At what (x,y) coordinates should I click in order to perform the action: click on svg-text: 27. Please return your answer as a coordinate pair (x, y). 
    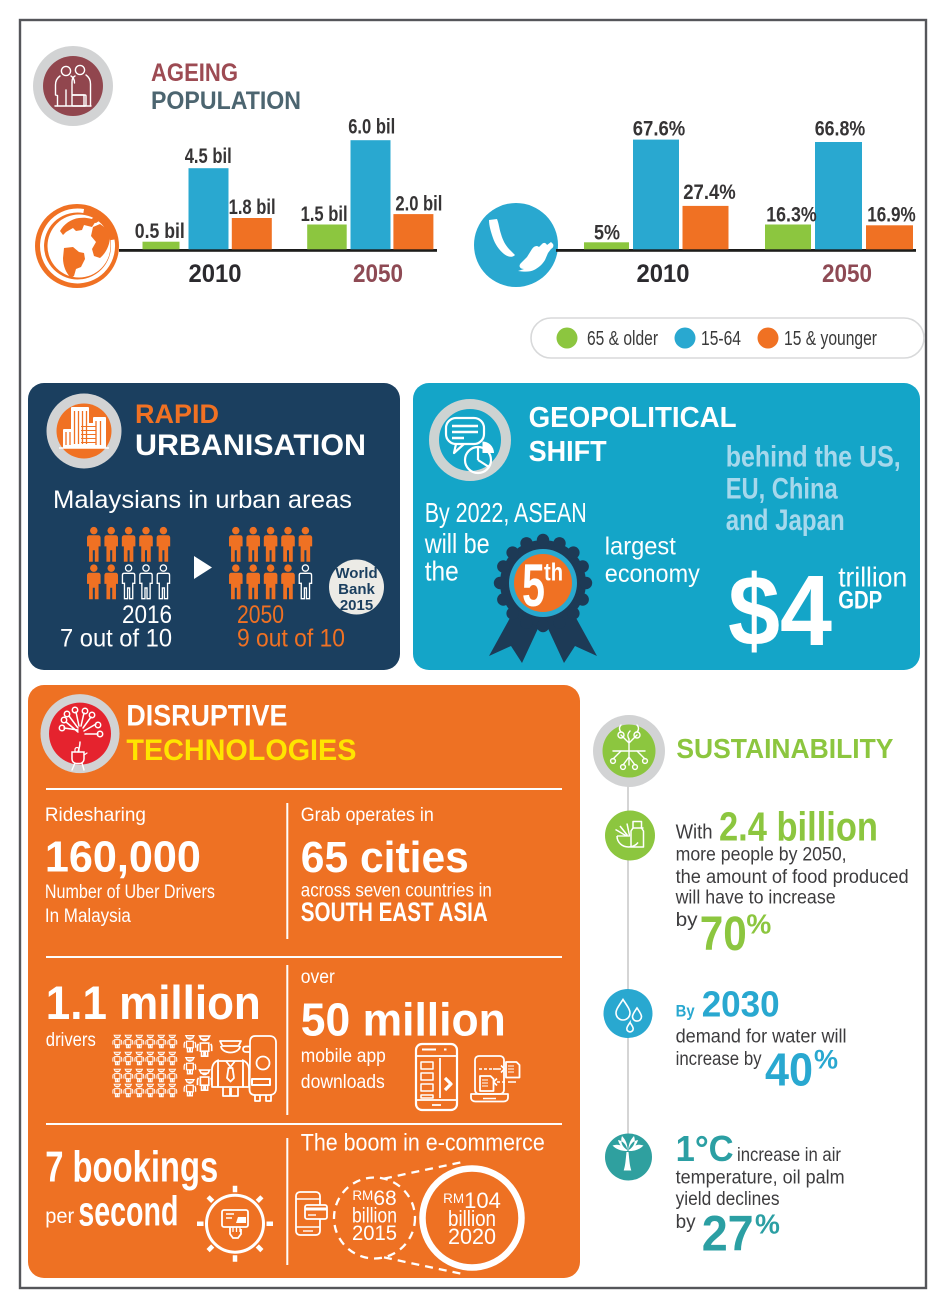
    Looking at the image, I should click on (728, 1233).